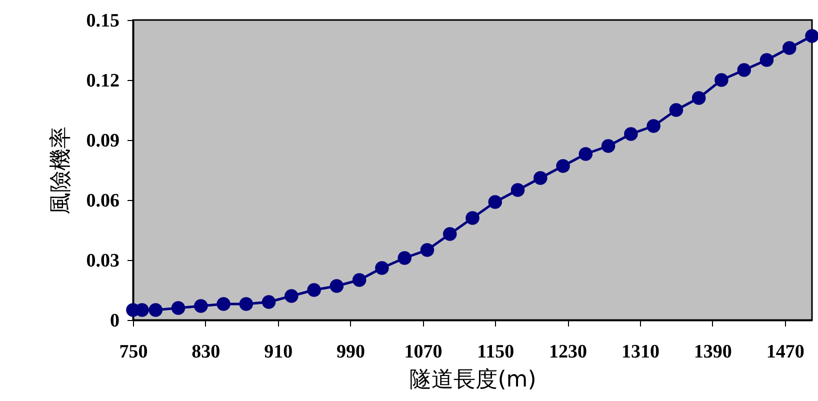  I want to click on x-tick-label: 990, so click(351, 352).